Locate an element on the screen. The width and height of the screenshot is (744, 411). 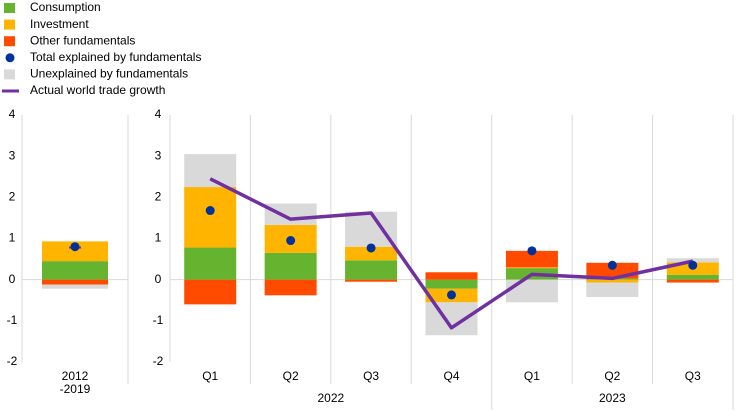
legend-label: Other fundamentals is located at coordinates (82, 40).